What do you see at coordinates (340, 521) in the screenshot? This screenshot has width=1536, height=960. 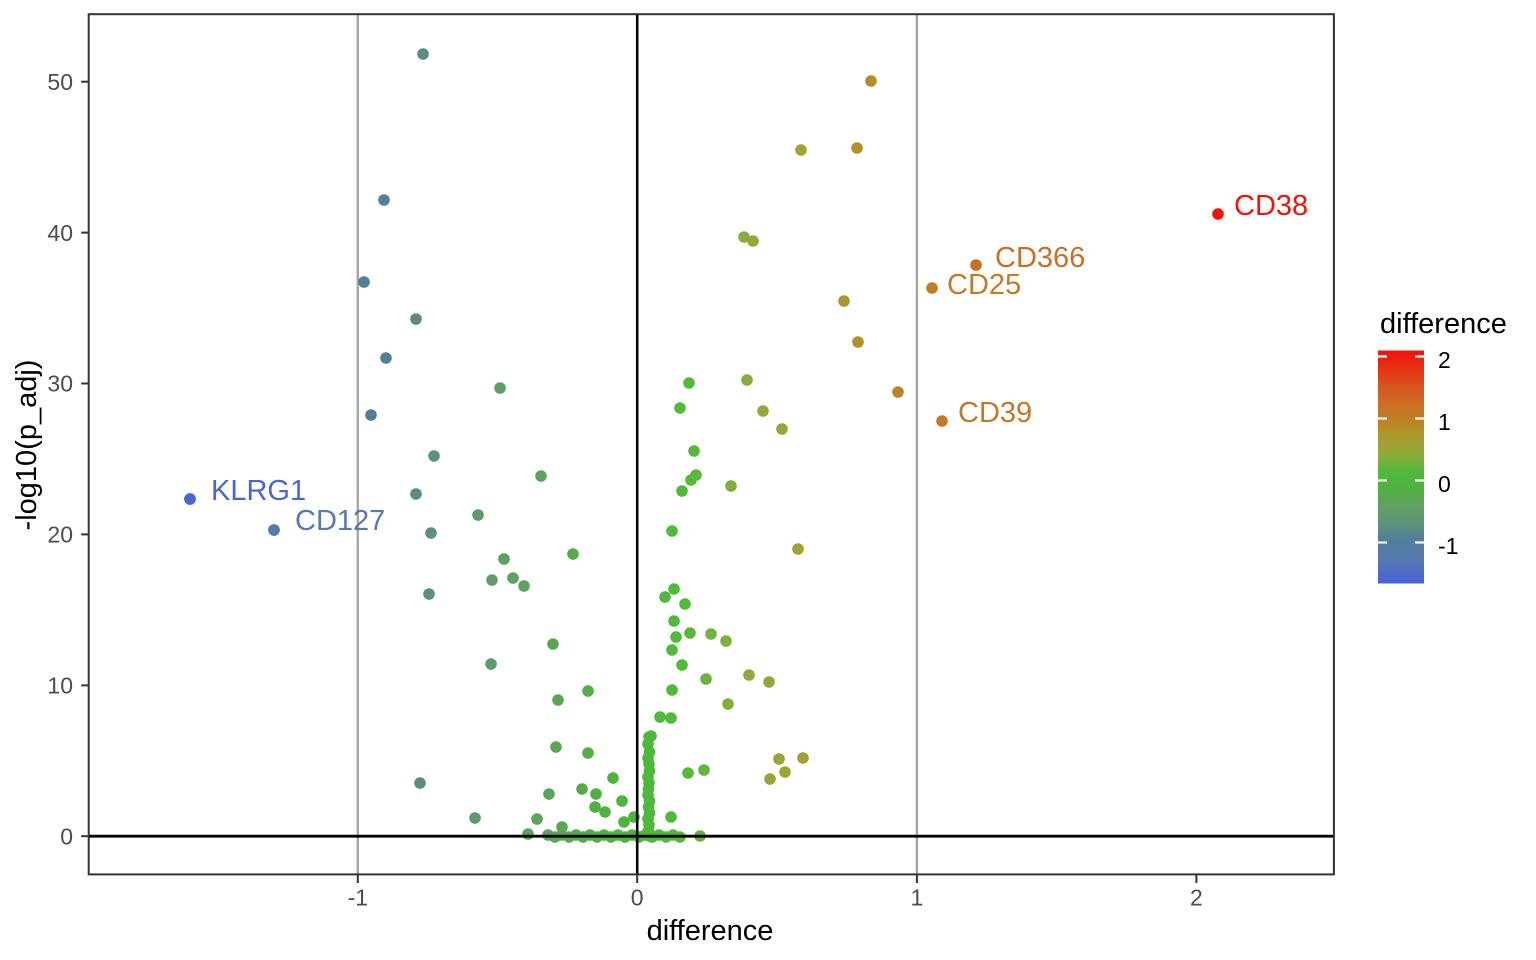 I see `svg-text: CD127` at bounding box center [340, 521].